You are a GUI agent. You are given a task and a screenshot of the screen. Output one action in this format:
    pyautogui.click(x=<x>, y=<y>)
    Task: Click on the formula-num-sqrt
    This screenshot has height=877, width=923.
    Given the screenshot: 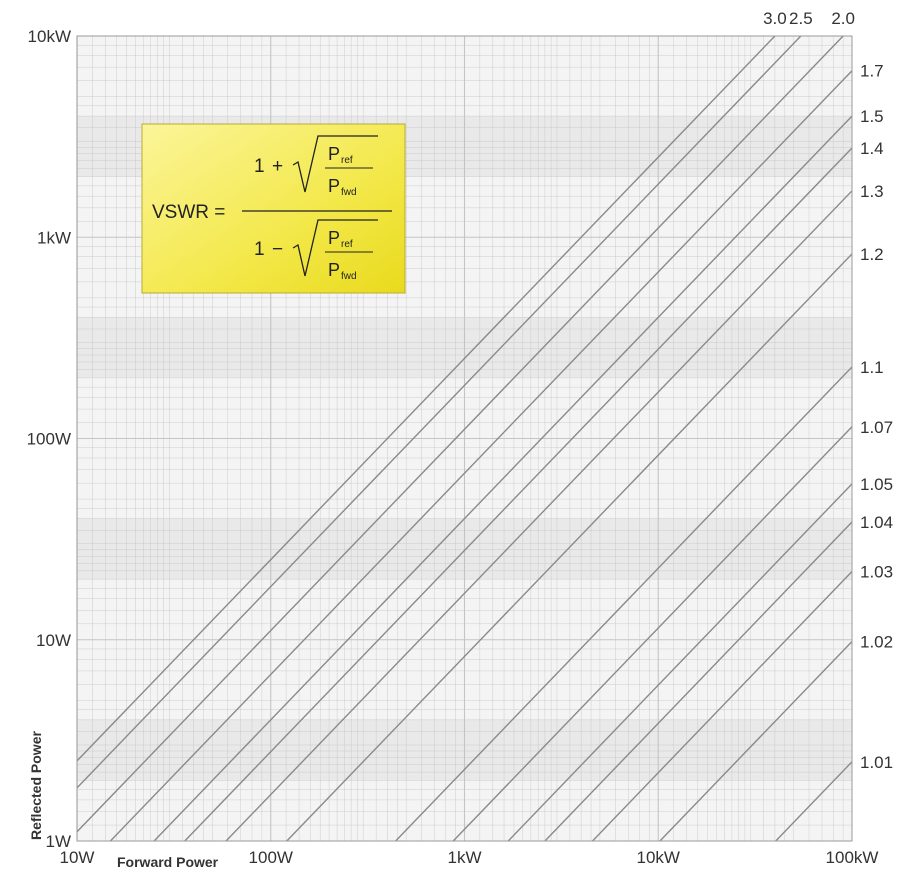 What is the action you would take?
    pyautogui.click(x=335, y=164)
    